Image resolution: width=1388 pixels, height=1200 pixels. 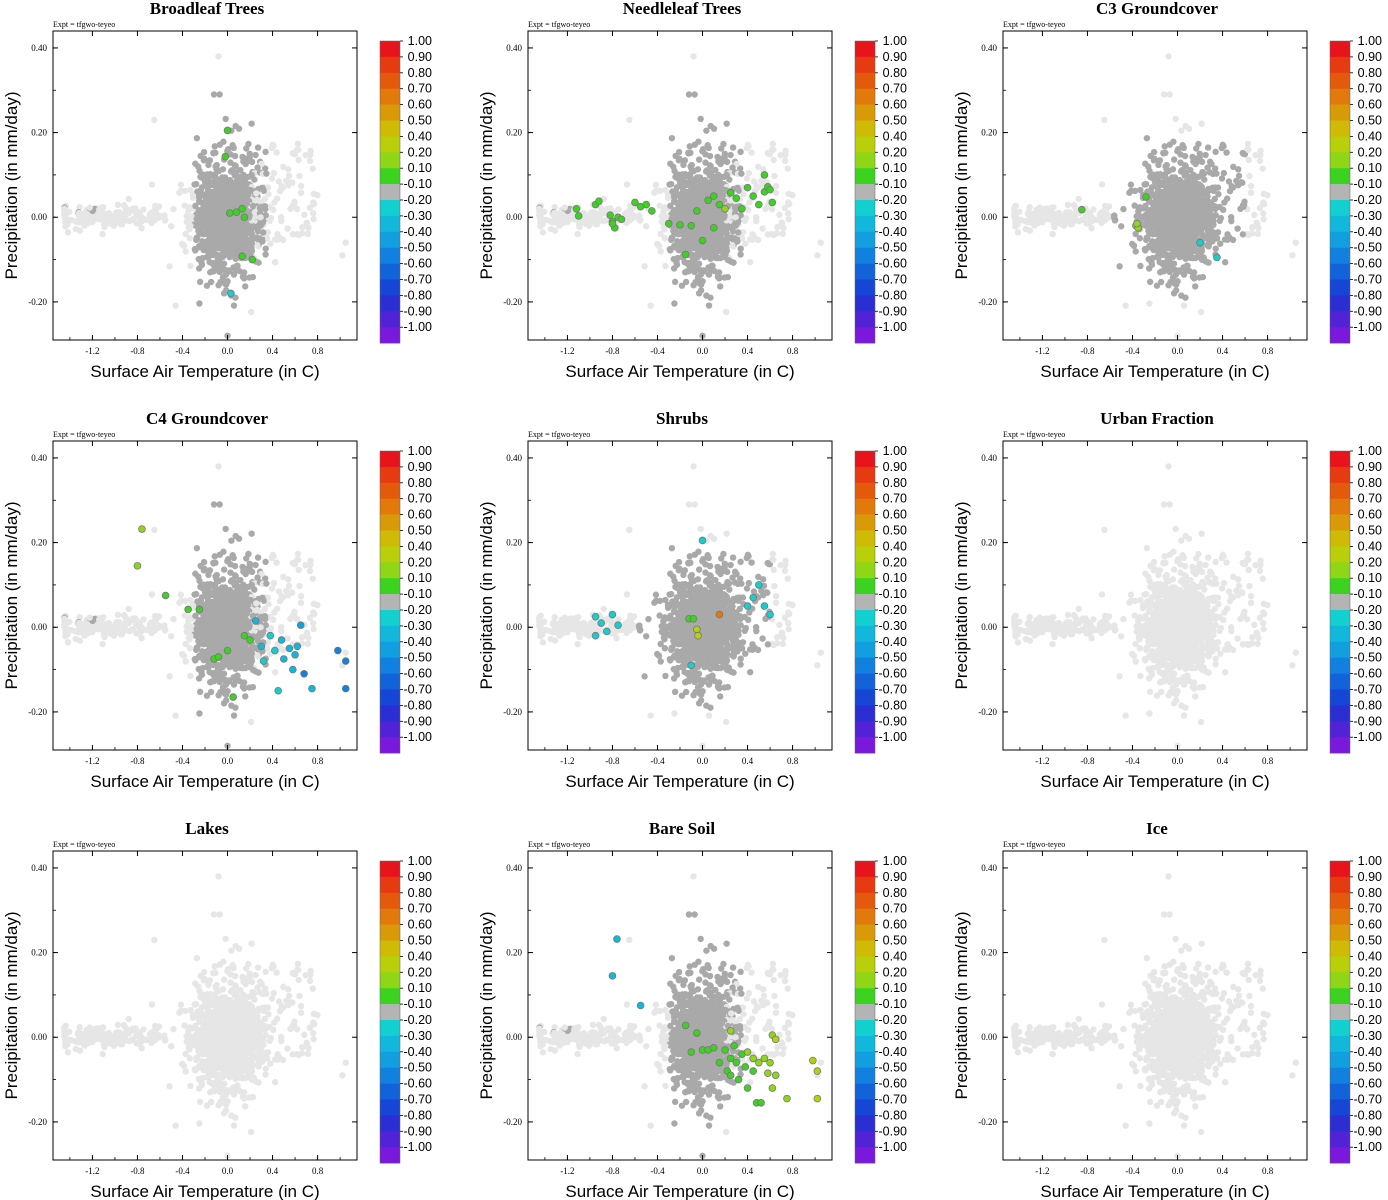 I want to click on colorbar-label: 1.00, so click(x=1370, y=41).